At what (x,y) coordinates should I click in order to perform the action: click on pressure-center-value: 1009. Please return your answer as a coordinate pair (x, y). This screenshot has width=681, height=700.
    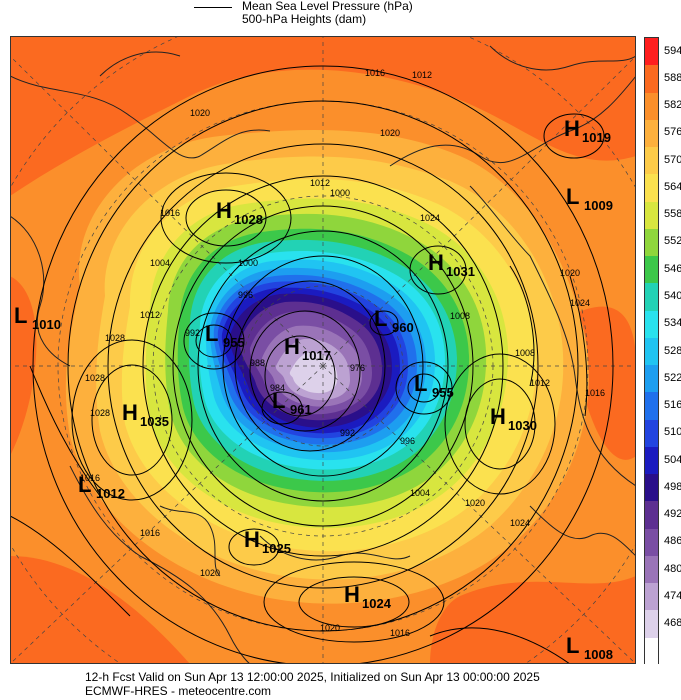
    Looking at the image, I should click on (598, 205).